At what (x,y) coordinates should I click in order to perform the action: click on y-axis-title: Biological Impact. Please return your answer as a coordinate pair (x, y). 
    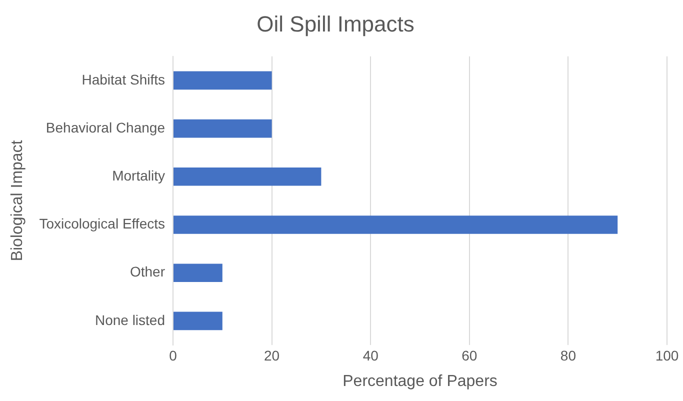
    Looking at the image, I should click on (17, 201).